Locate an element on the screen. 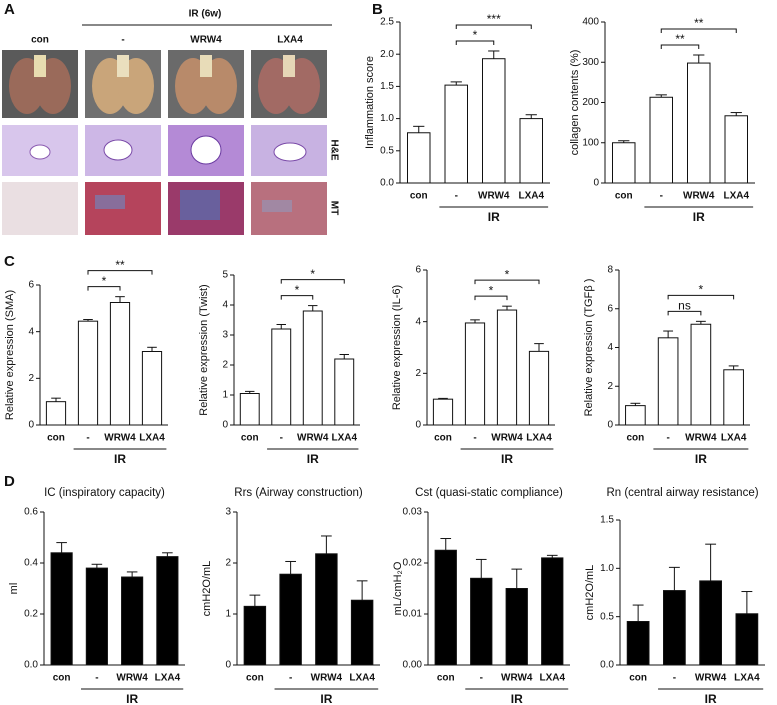 The height and width of the screenshot is (705, 777). y-tick-label: 8 is located at coordinates (610, 270).